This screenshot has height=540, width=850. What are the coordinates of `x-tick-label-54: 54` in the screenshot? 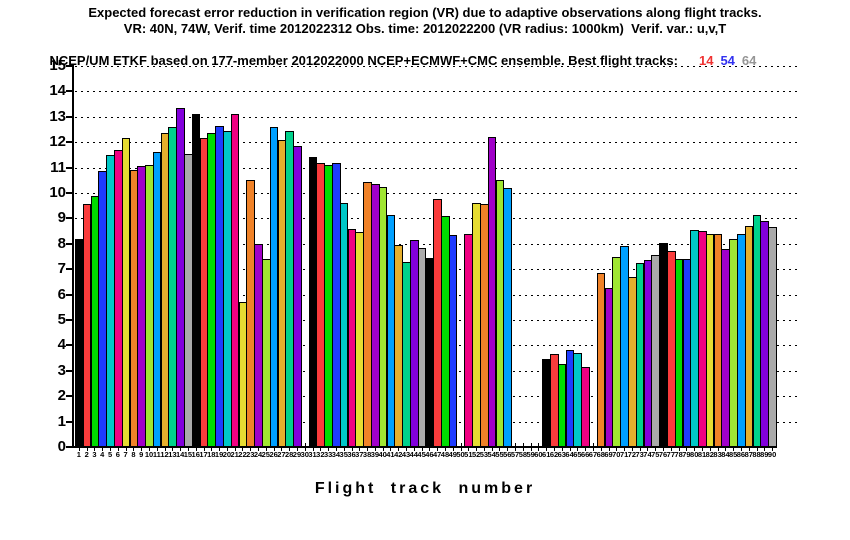 It's located at (491, 454).